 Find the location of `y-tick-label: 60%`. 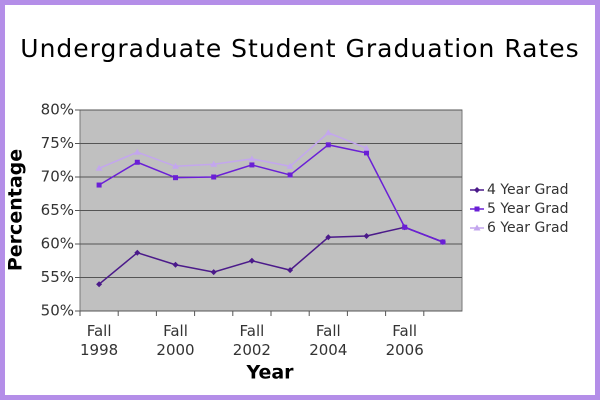

y-tick-label: 60% is located at coordinates (57, 244).